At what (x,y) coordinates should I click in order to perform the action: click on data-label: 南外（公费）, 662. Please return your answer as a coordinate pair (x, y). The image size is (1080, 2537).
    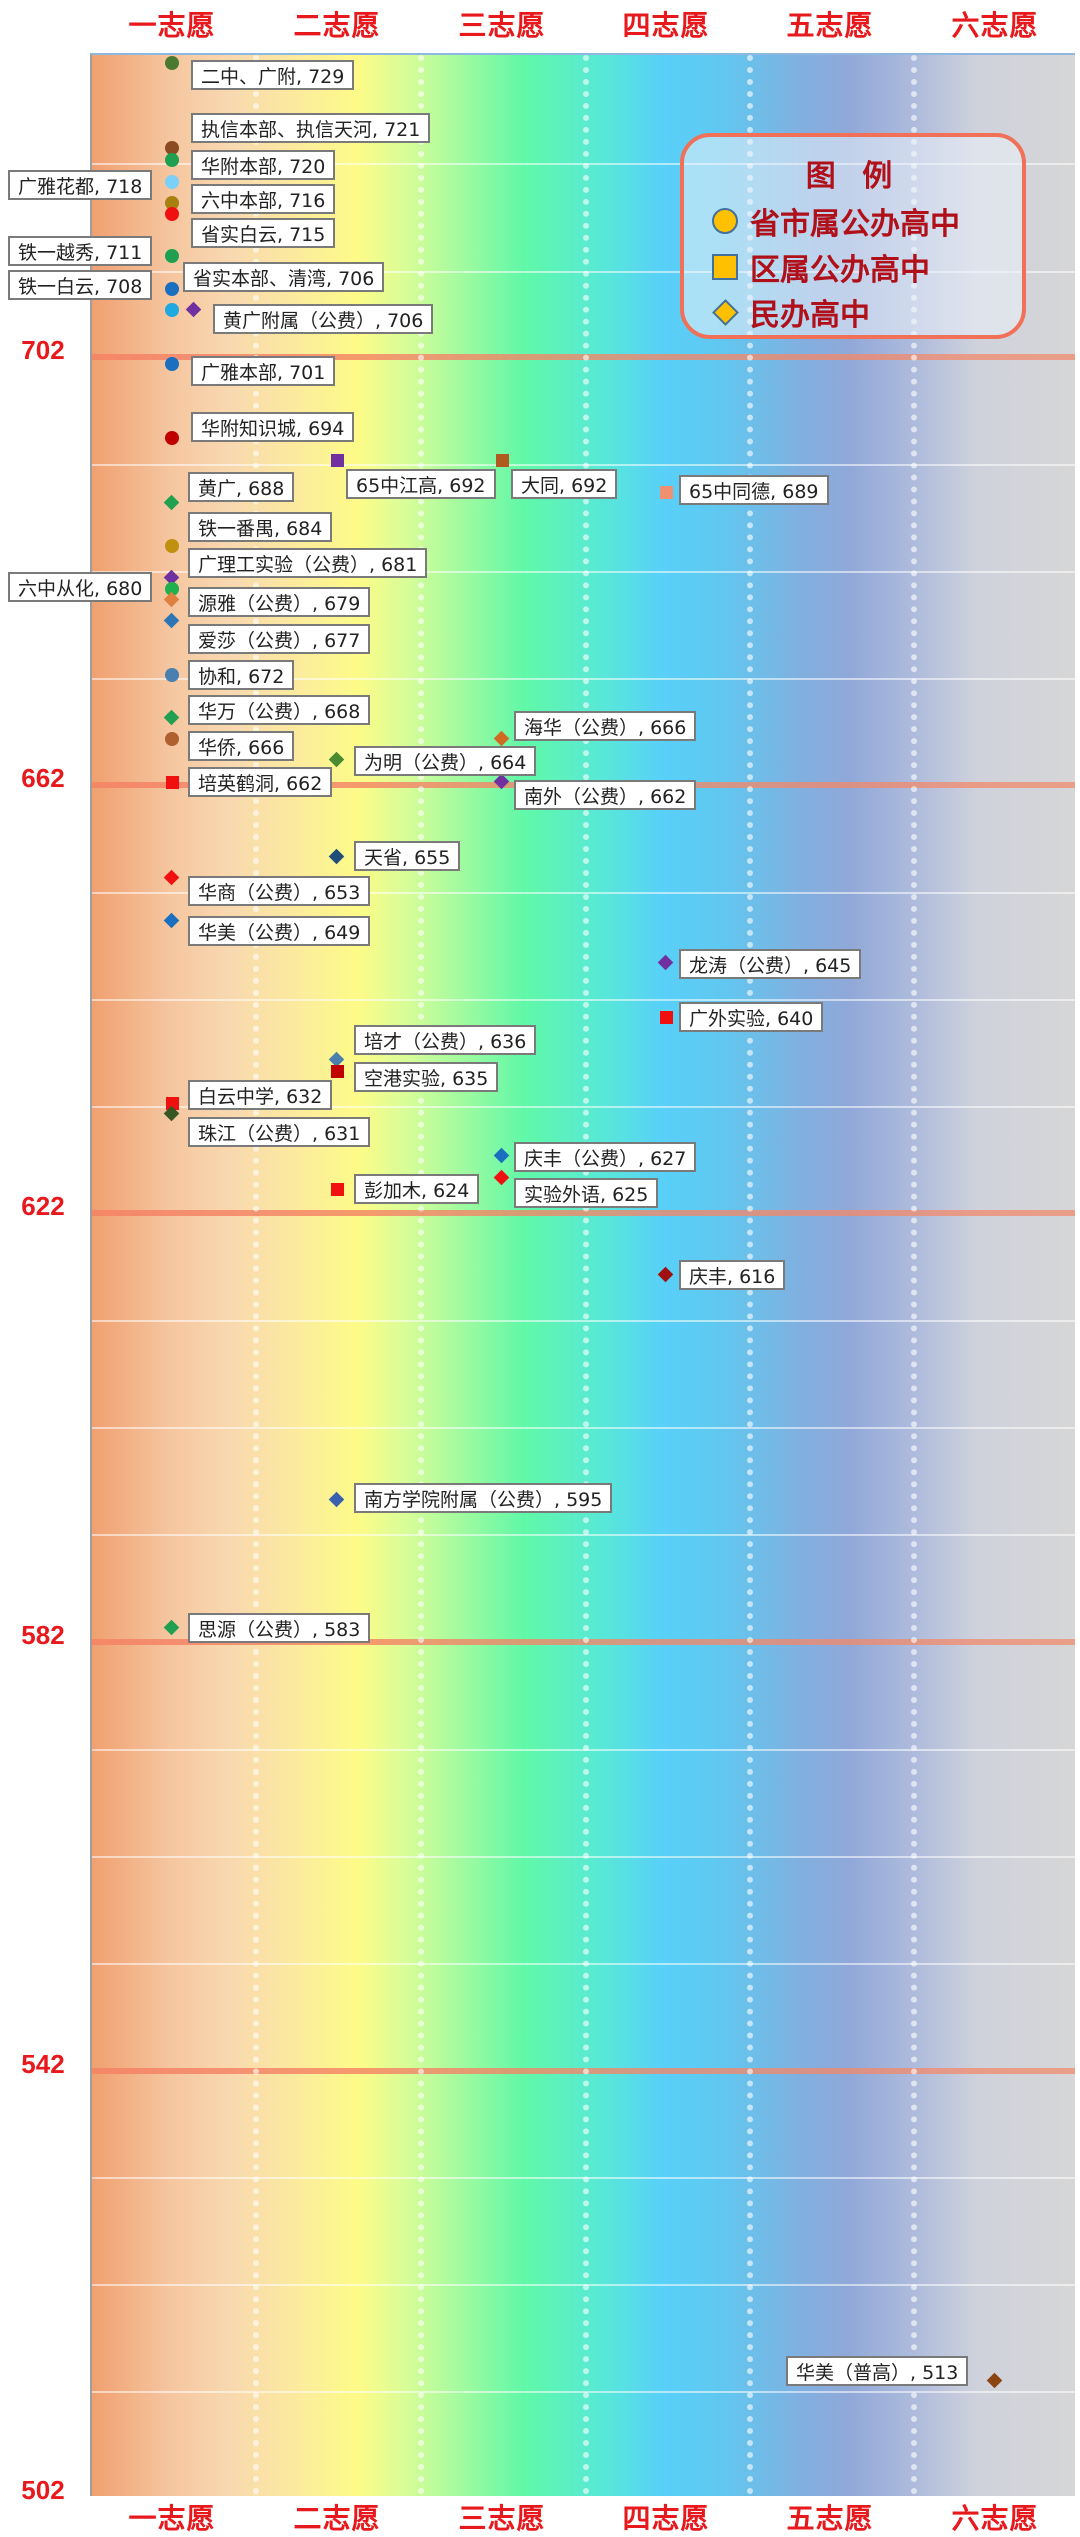
    Looking at the image, I should click on (605, 795).